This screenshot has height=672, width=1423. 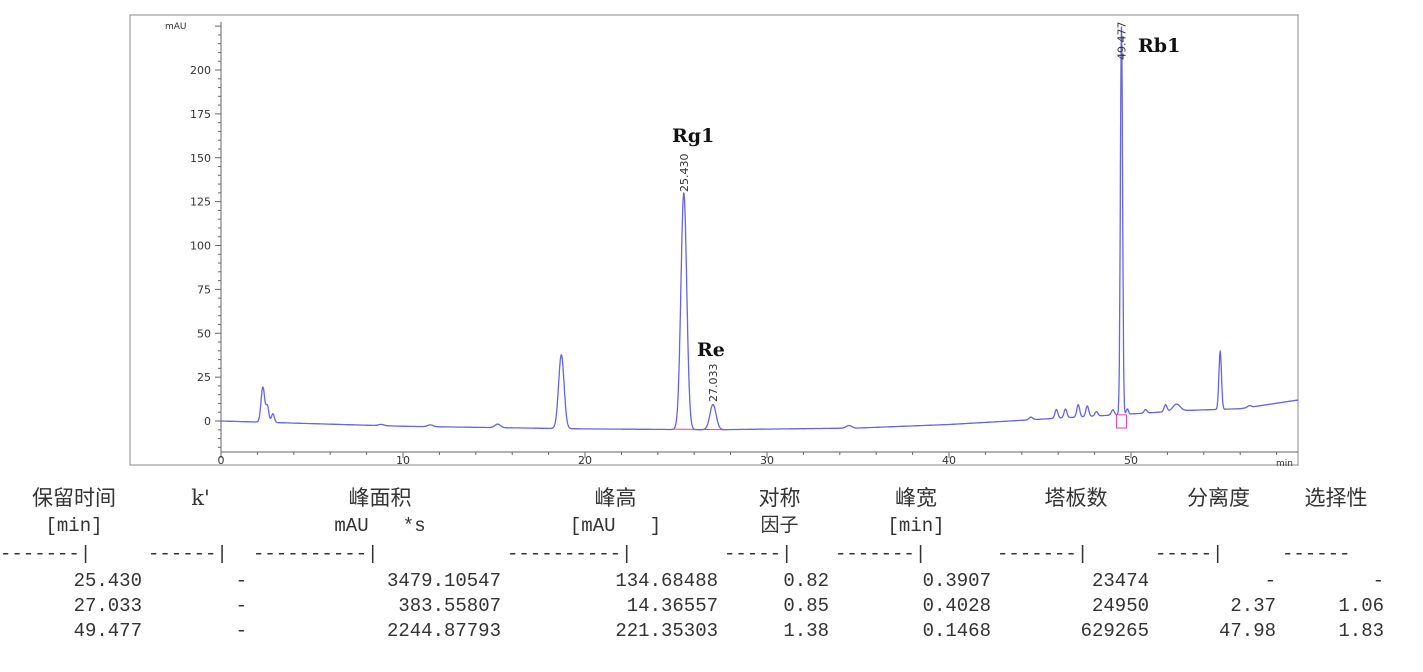 What do you see at coordinates (693, 136) in the screenshot?
I see `peak-name-label: Rg1` at bounding box center [693, 136].